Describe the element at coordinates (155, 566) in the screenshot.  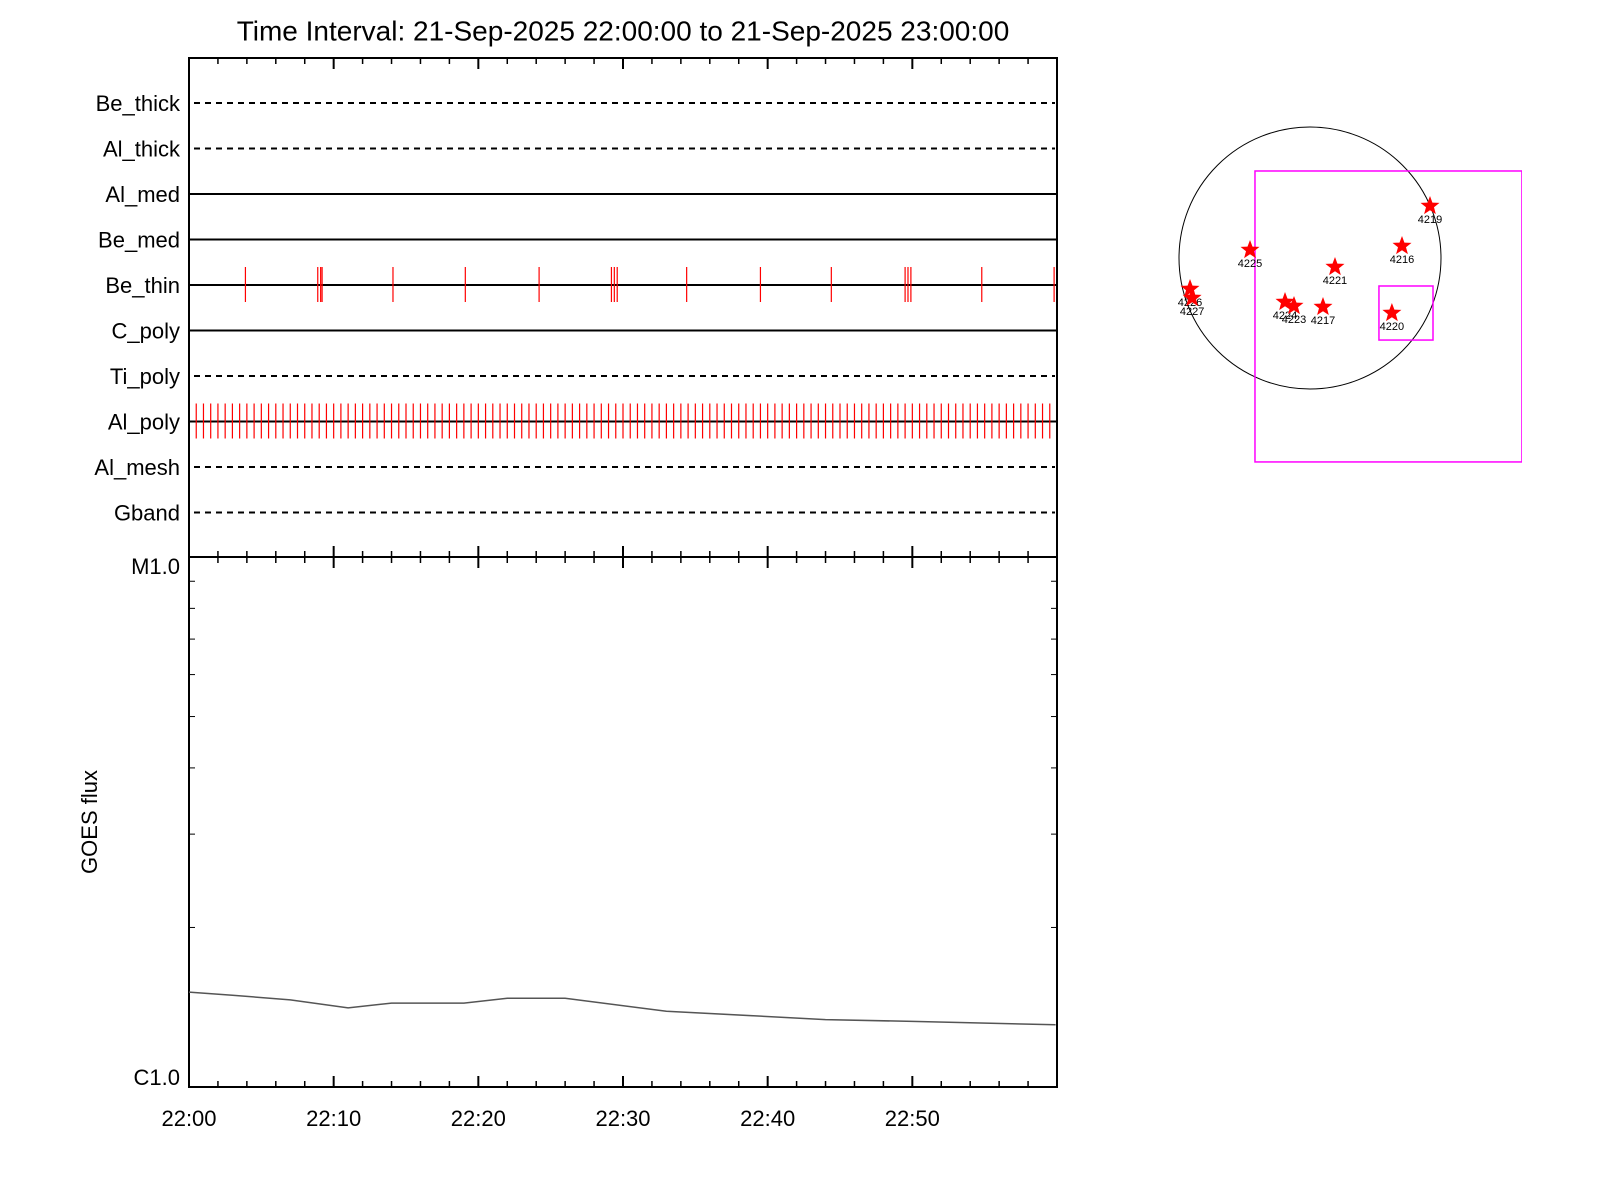
I see `y-tick-label: M1.0` at that location.